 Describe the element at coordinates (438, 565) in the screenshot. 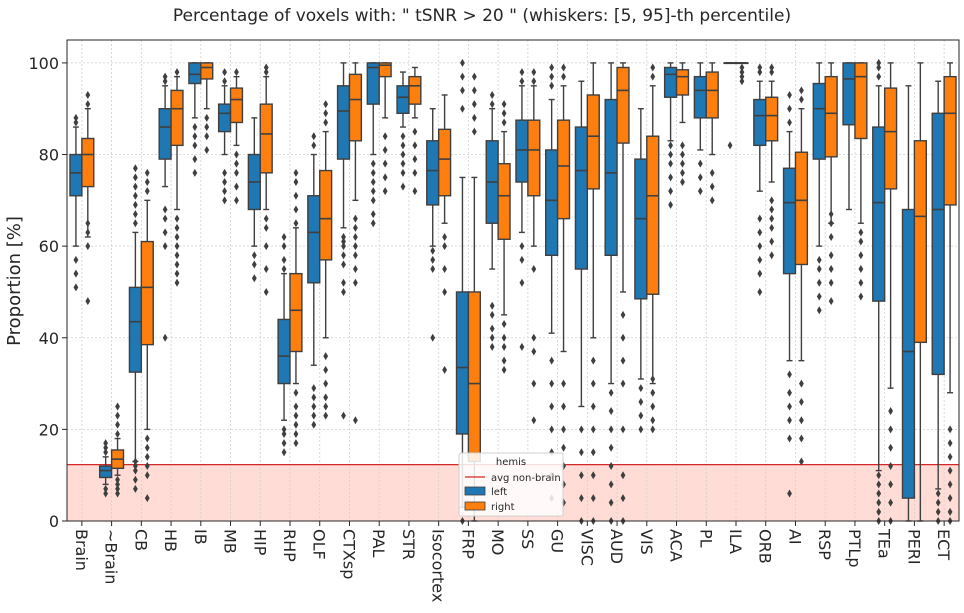

I see `x-tick-label: Isocortex` at that location.